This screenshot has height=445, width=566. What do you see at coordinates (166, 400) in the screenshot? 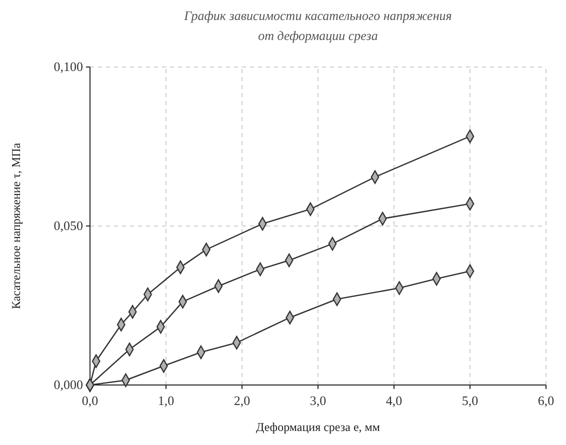
I see `x-tick-label: 1,0` at bounding box center [166, 400].